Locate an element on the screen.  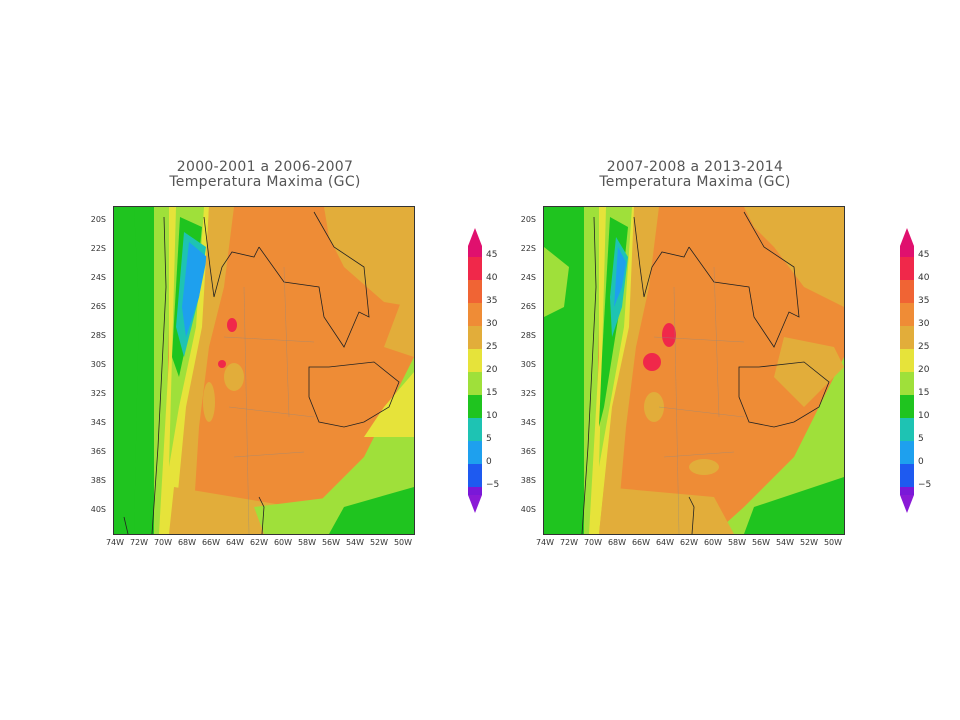
colorbar-label: 25 is located at coordinates (924, 347).